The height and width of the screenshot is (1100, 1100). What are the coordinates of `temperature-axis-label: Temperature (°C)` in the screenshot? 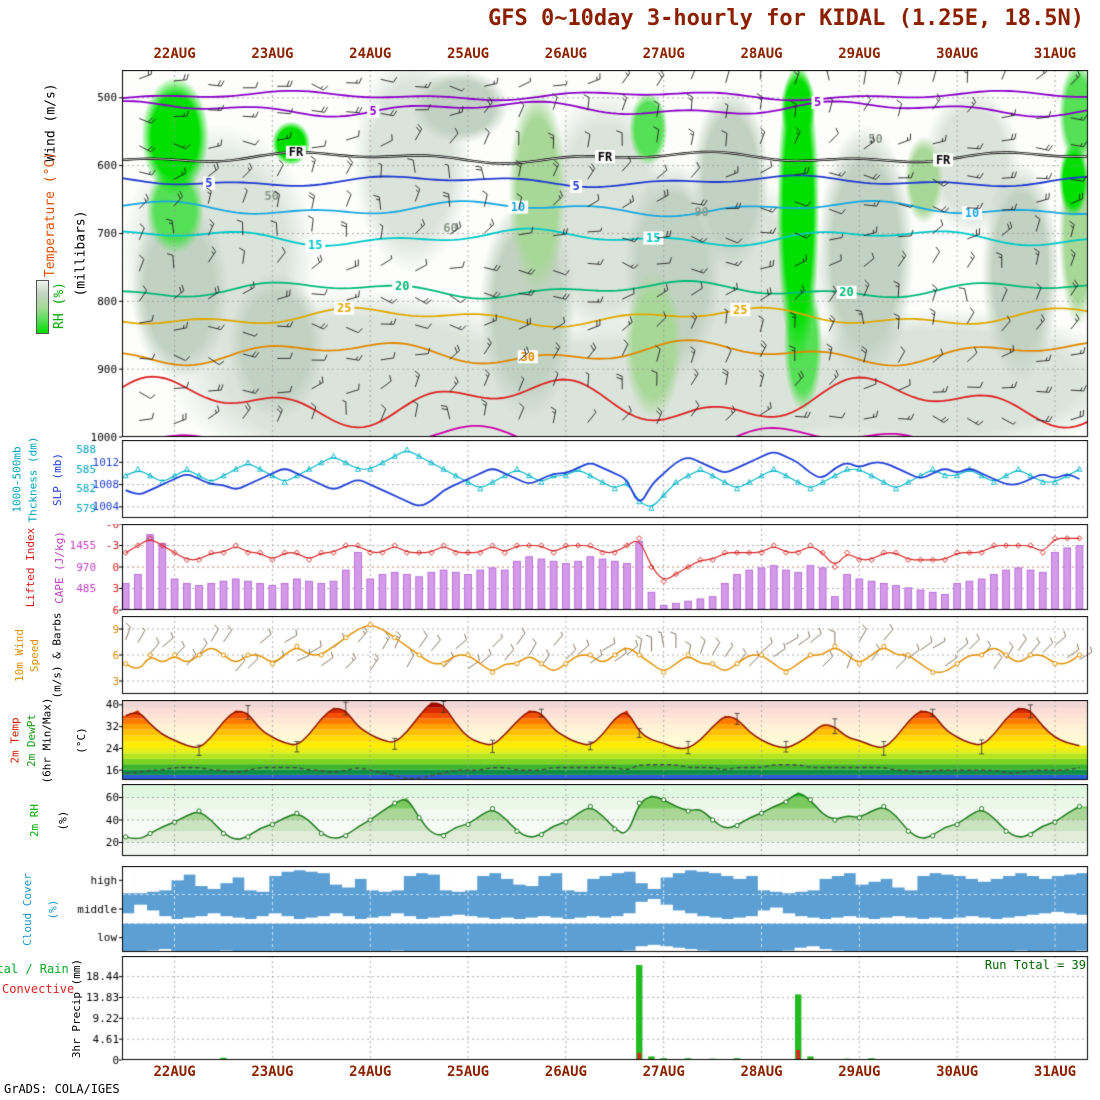 It's located at (51, 214).